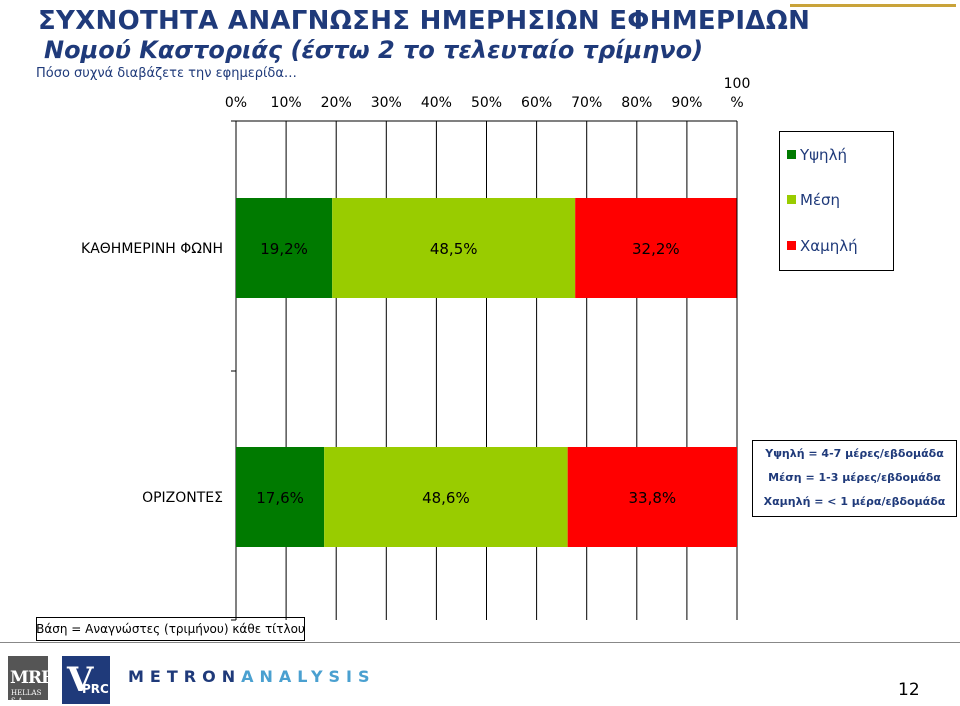  Describe the element at coordinates (820, 200) in the screenshot. I see `legend-label: Μέση` at that location.